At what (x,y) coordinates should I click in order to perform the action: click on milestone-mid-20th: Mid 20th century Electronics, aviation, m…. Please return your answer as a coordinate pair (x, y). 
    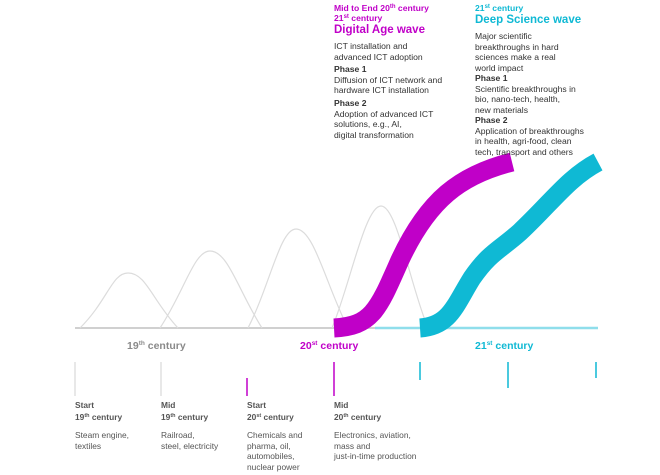
    Looking at the image, I should click on (375, 430).